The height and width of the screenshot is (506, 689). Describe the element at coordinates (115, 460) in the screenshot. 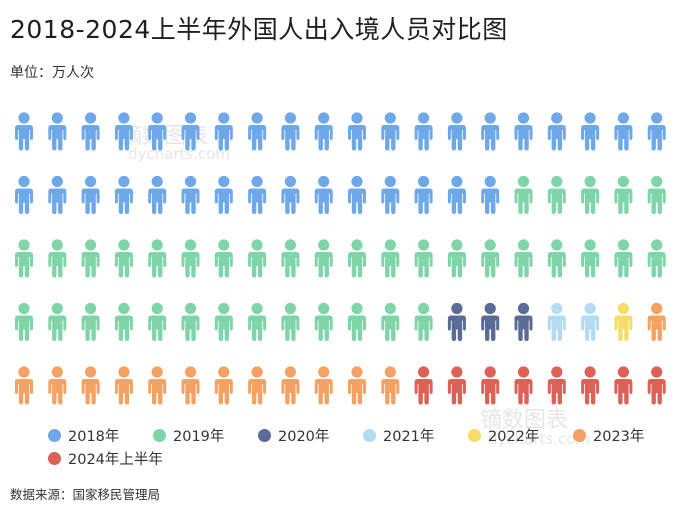

I see `legend-label: 2024年上半年` at that location.